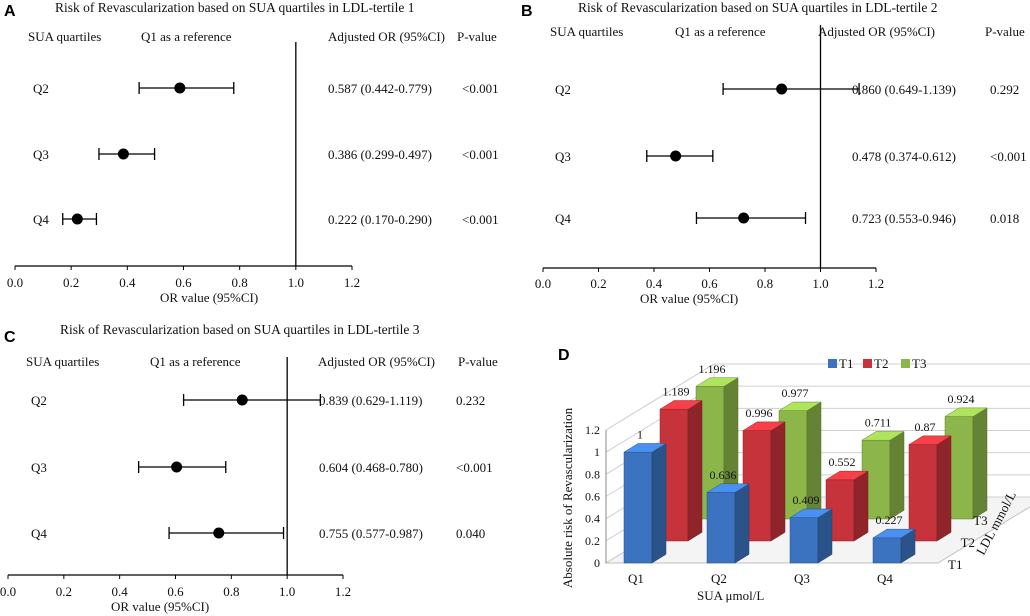 Image resolution: width=1030 pixels, height=616 pixels. I want to click on data-label: 0.996, so click(759, 413).